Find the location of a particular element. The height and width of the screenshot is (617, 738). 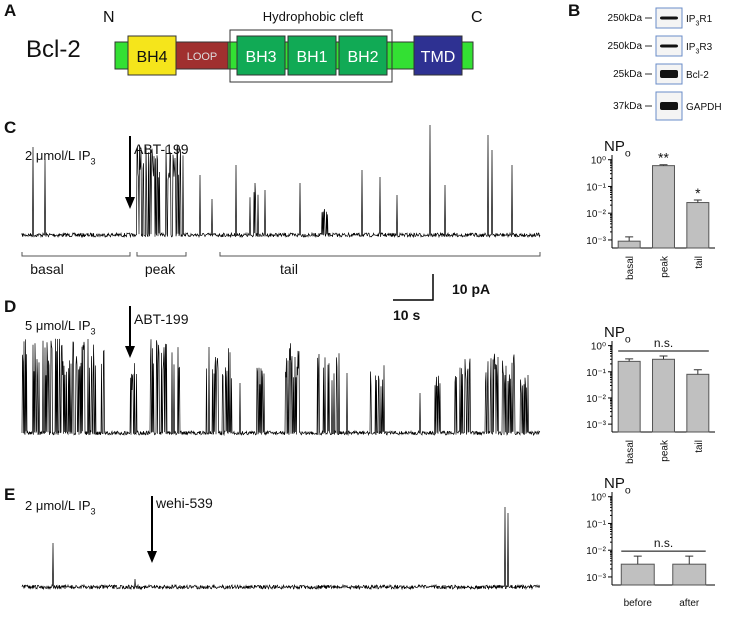

blot-label: GAPDH is located at coordinates (704, 107).